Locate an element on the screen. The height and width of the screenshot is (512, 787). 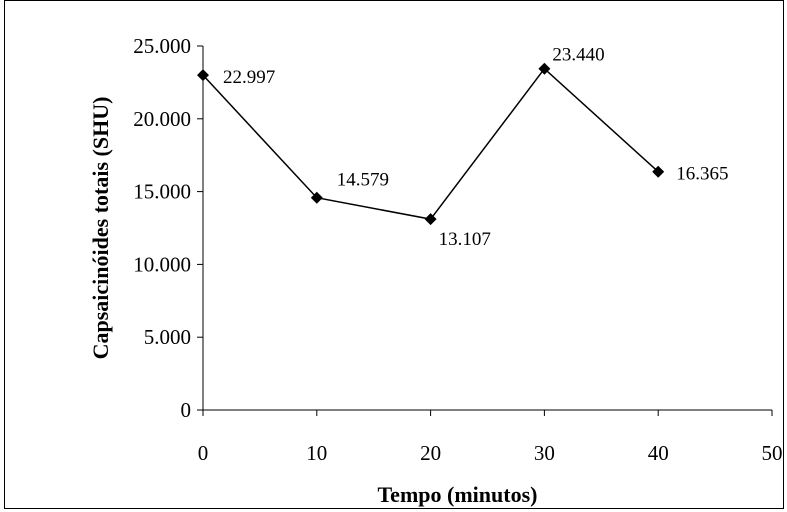
data-label: 14.579 is located at coordinates (363, 180).